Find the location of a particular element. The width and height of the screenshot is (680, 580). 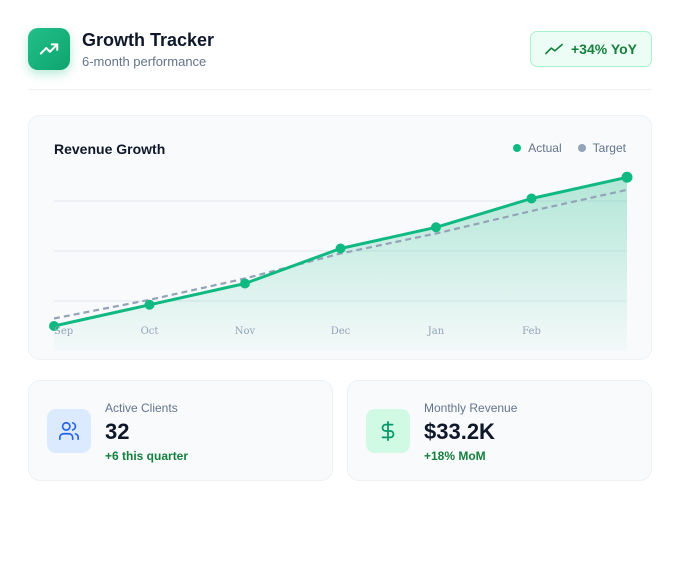

monthly-revenue-label: Monthly Revenue is located at coordinates (471, 408).